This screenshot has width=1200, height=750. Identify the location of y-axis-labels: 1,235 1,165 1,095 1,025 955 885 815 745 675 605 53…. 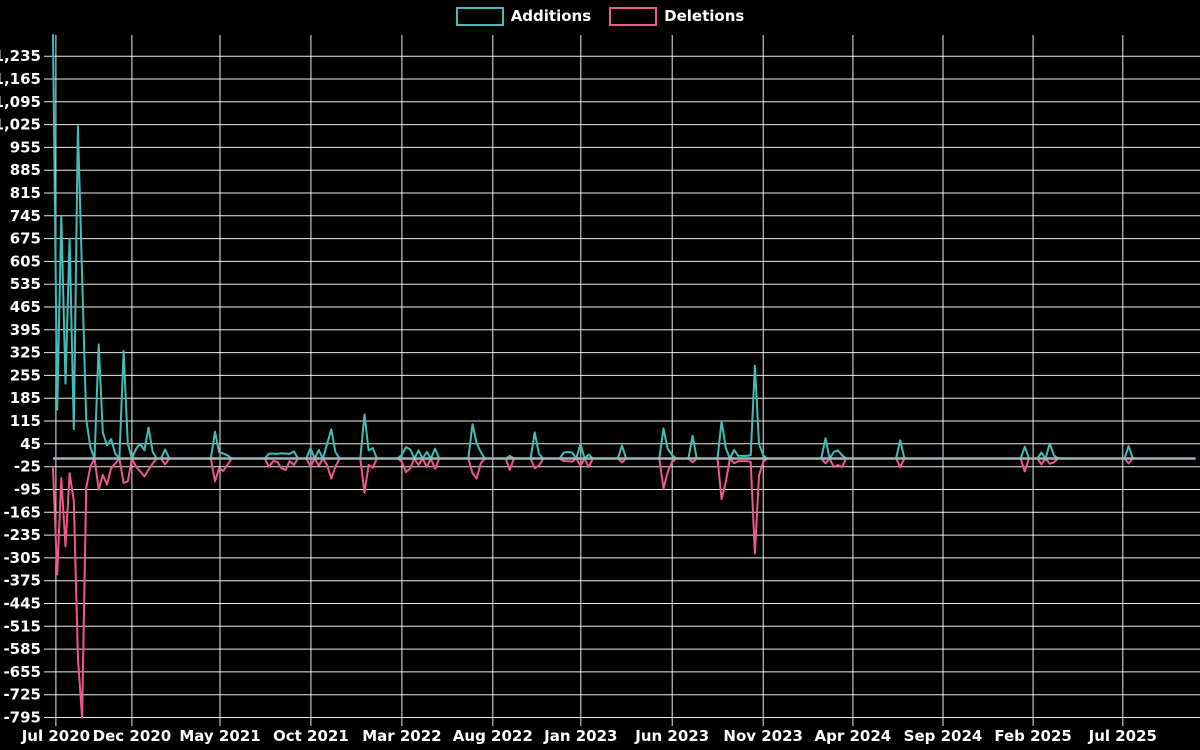
(20, 386).